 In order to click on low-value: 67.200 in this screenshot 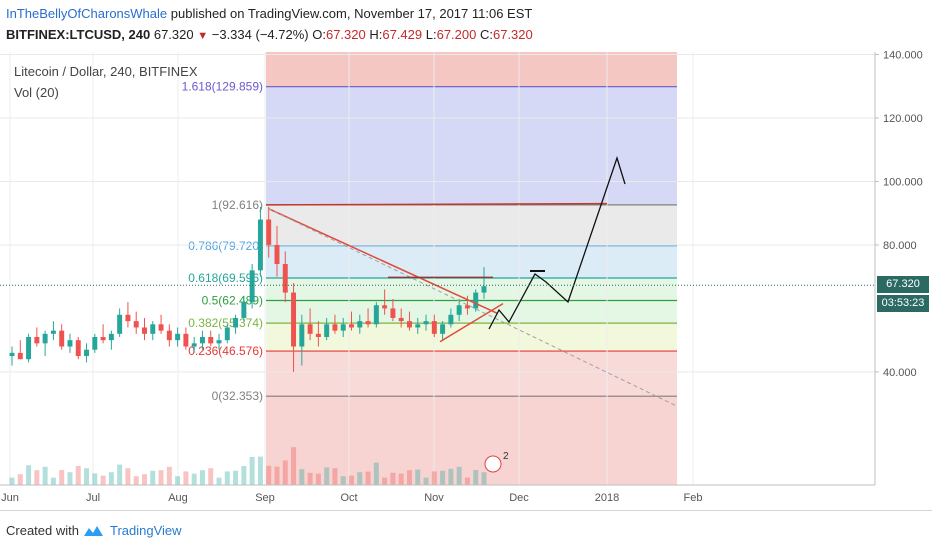, I will do `click(456, 34)`.